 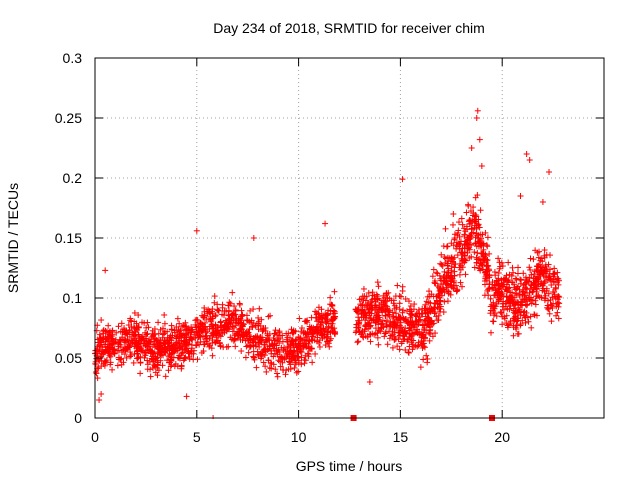 I want to click on x-tick-label: 10, so click(x=299, y=437).